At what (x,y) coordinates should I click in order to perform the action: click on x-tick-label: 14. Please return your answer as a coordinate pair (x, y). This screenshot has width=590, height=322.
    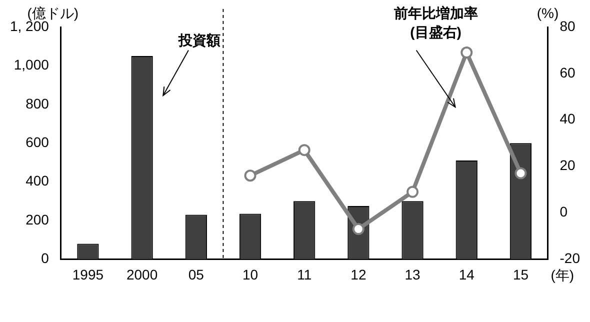
    Looking at the image, I should click on (466, 274).